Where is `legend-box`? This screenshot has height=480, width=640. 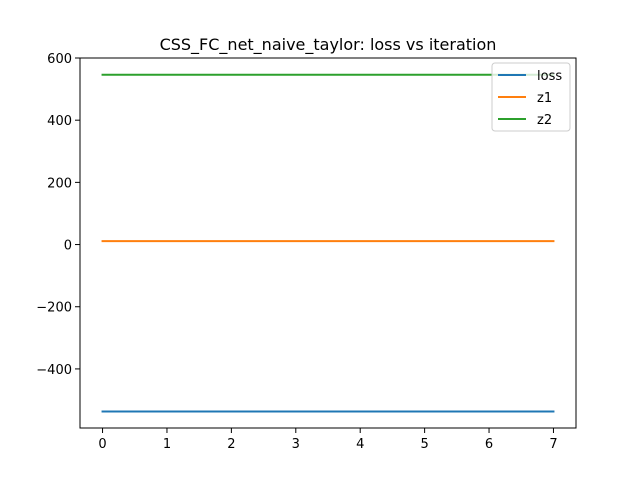
legend-box is located at coordinates (531, 97).